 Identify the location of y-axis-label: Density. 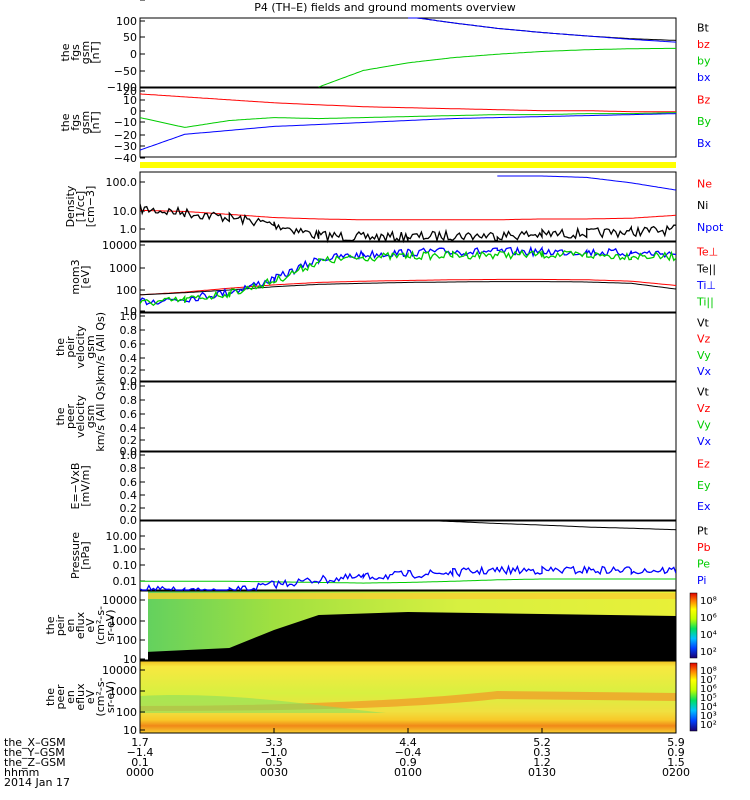
(70, 206).